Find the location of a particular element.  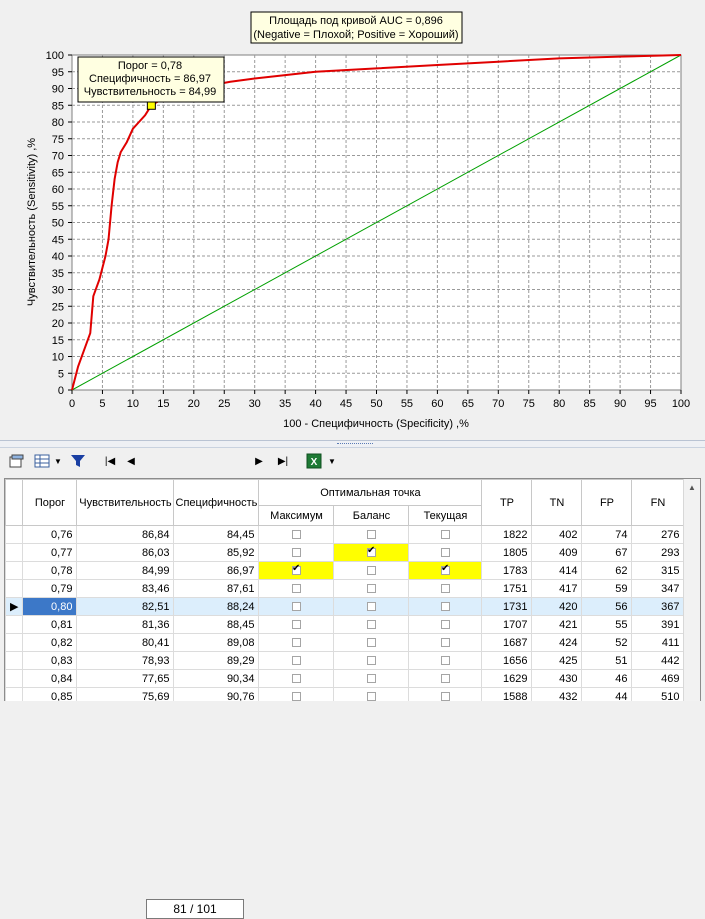

cell-sensitivity: 78,93 is located at coordinates (125, 660).